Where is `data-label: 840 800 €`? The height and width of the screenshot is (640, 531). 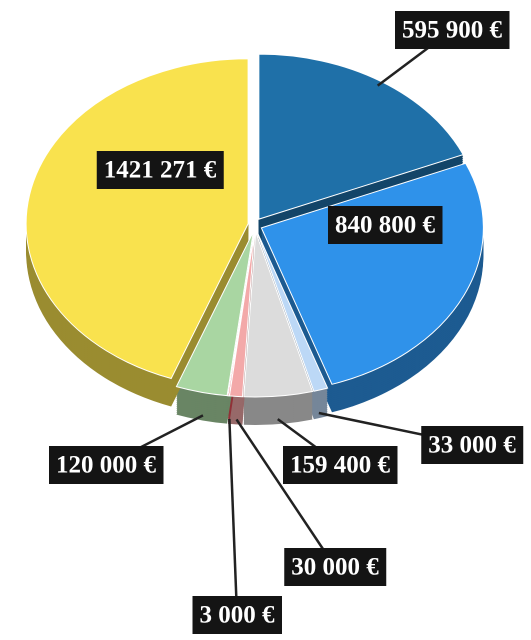 data-label: 840 800 € is located at coordinates (385, 225).